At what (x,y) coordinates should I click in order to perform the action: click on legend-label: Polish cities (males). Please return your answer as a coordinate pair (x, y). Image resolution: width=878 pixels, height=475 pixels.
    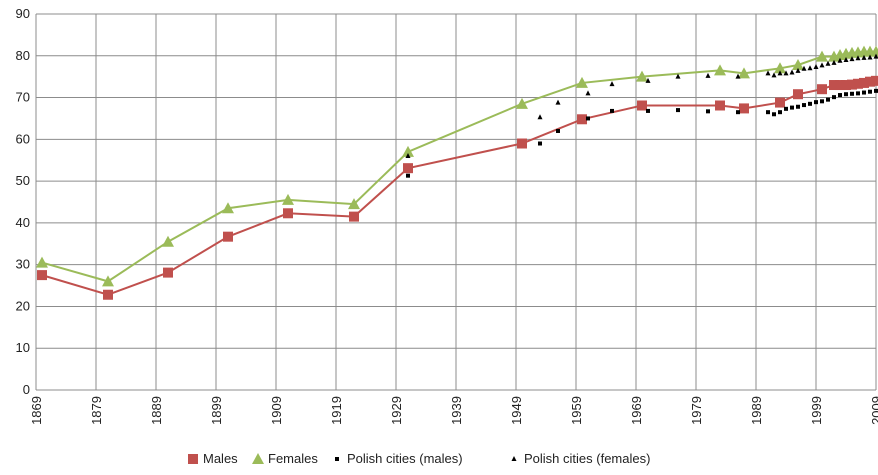
    Looking at the image, I should click on (405, 458).